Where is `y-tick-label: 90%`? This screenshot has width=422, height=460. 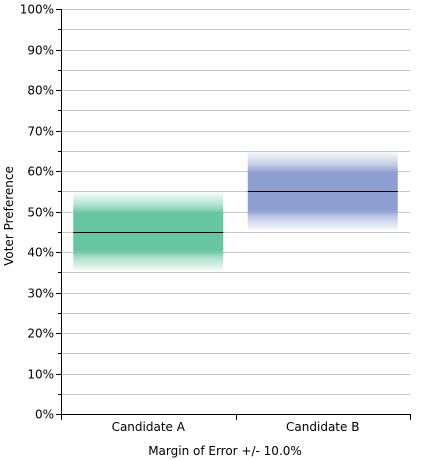 y-tick-label: 90% is located at coordinates (40, 51).